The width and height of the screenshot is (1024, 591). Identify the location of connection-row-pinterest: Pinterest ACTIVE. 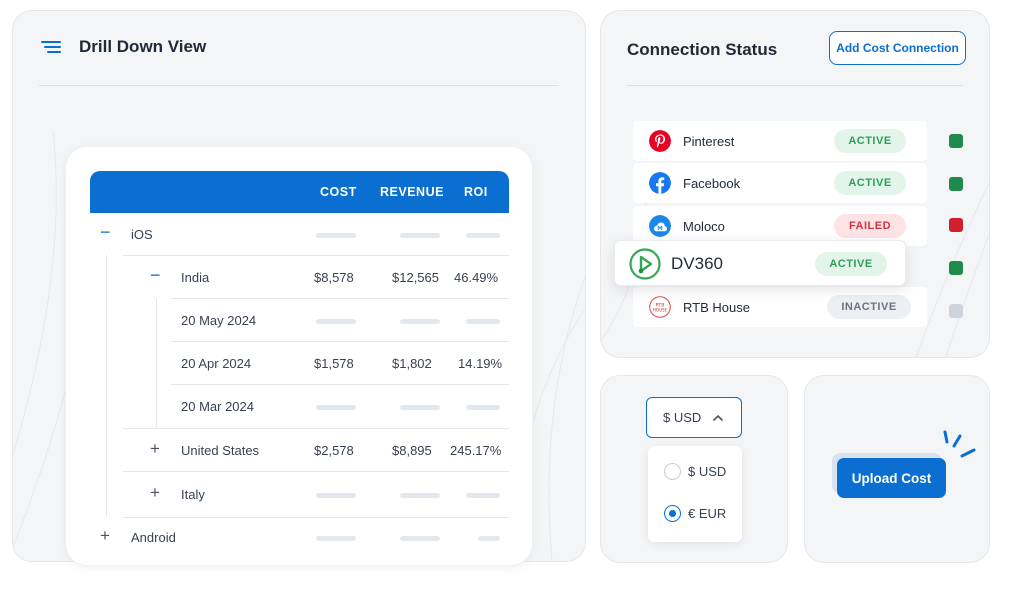
(780, 141).